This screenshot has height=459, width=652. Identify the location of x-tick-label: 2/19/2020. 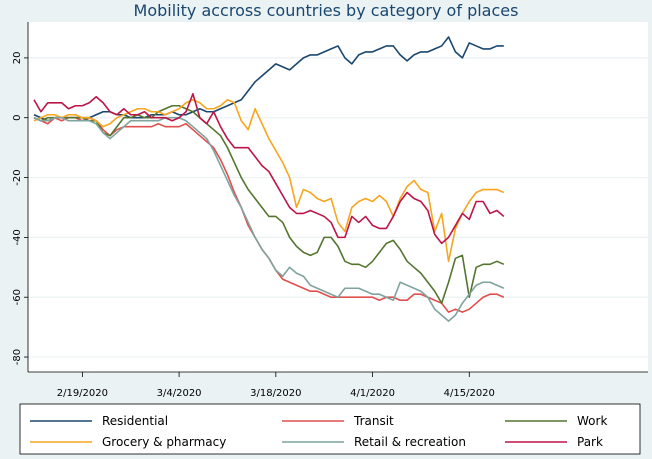
(82, 393).